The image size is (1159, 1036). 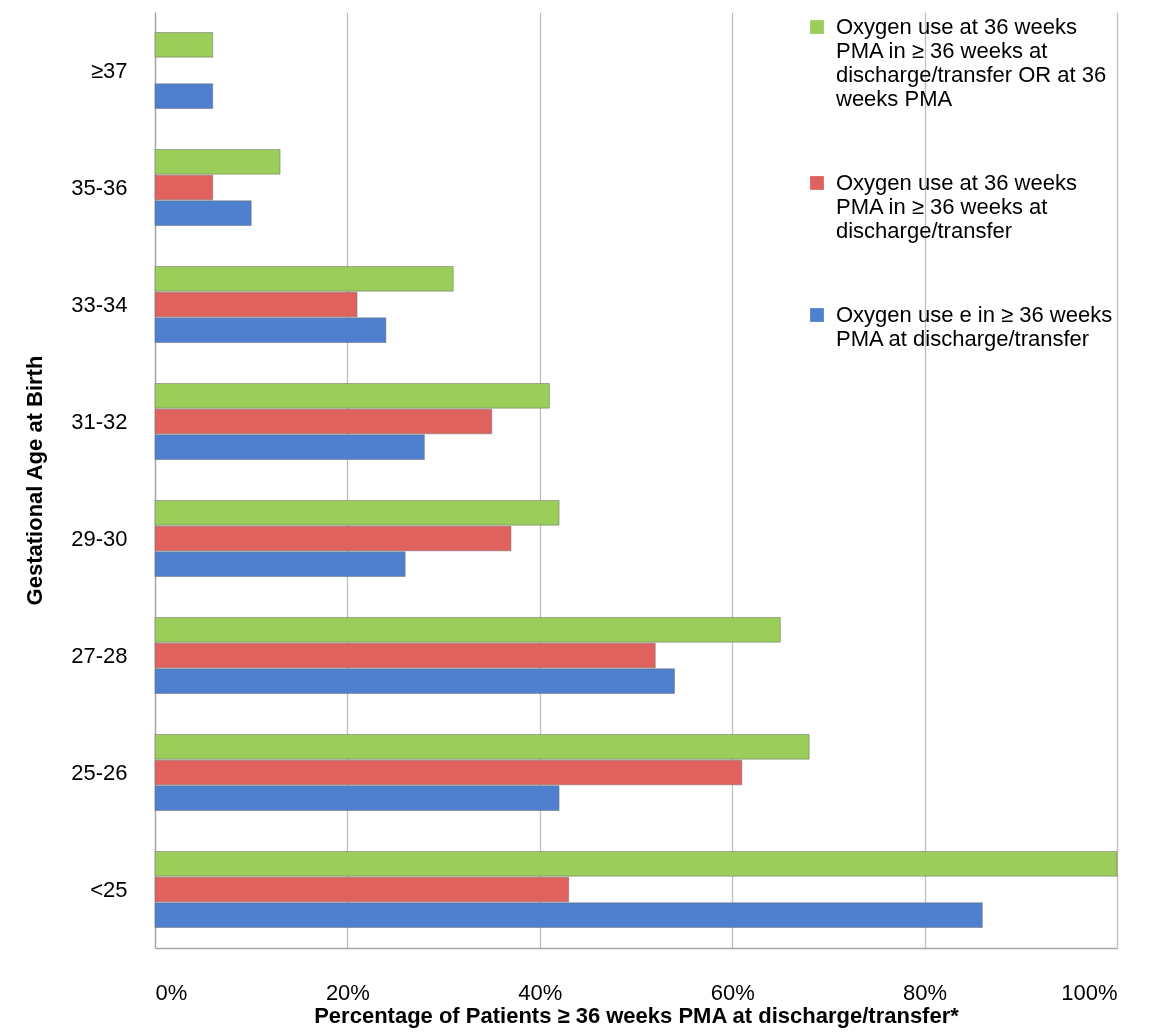 What do you see at coordinates (99, 538) in the screenshot?
I see `y-tick-label: 29-30` at bounding box center [99, 538].